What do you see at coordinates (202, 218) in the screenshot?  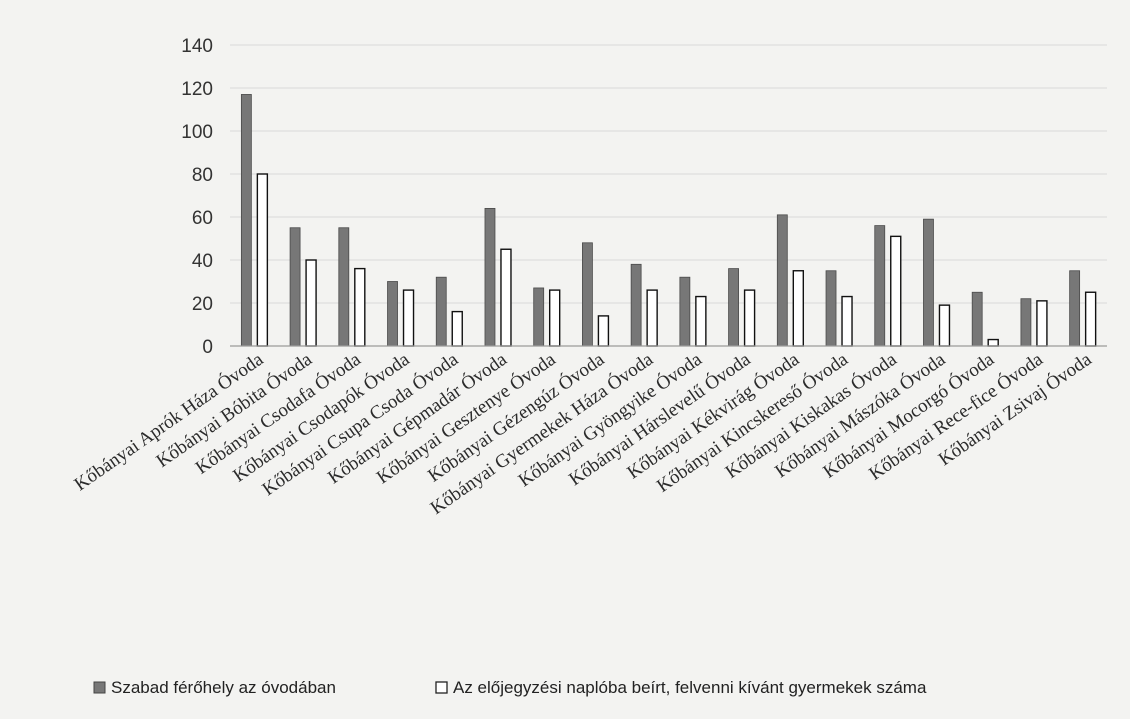 I see `y-tick-label: 60` at bounding box center [202, 218].